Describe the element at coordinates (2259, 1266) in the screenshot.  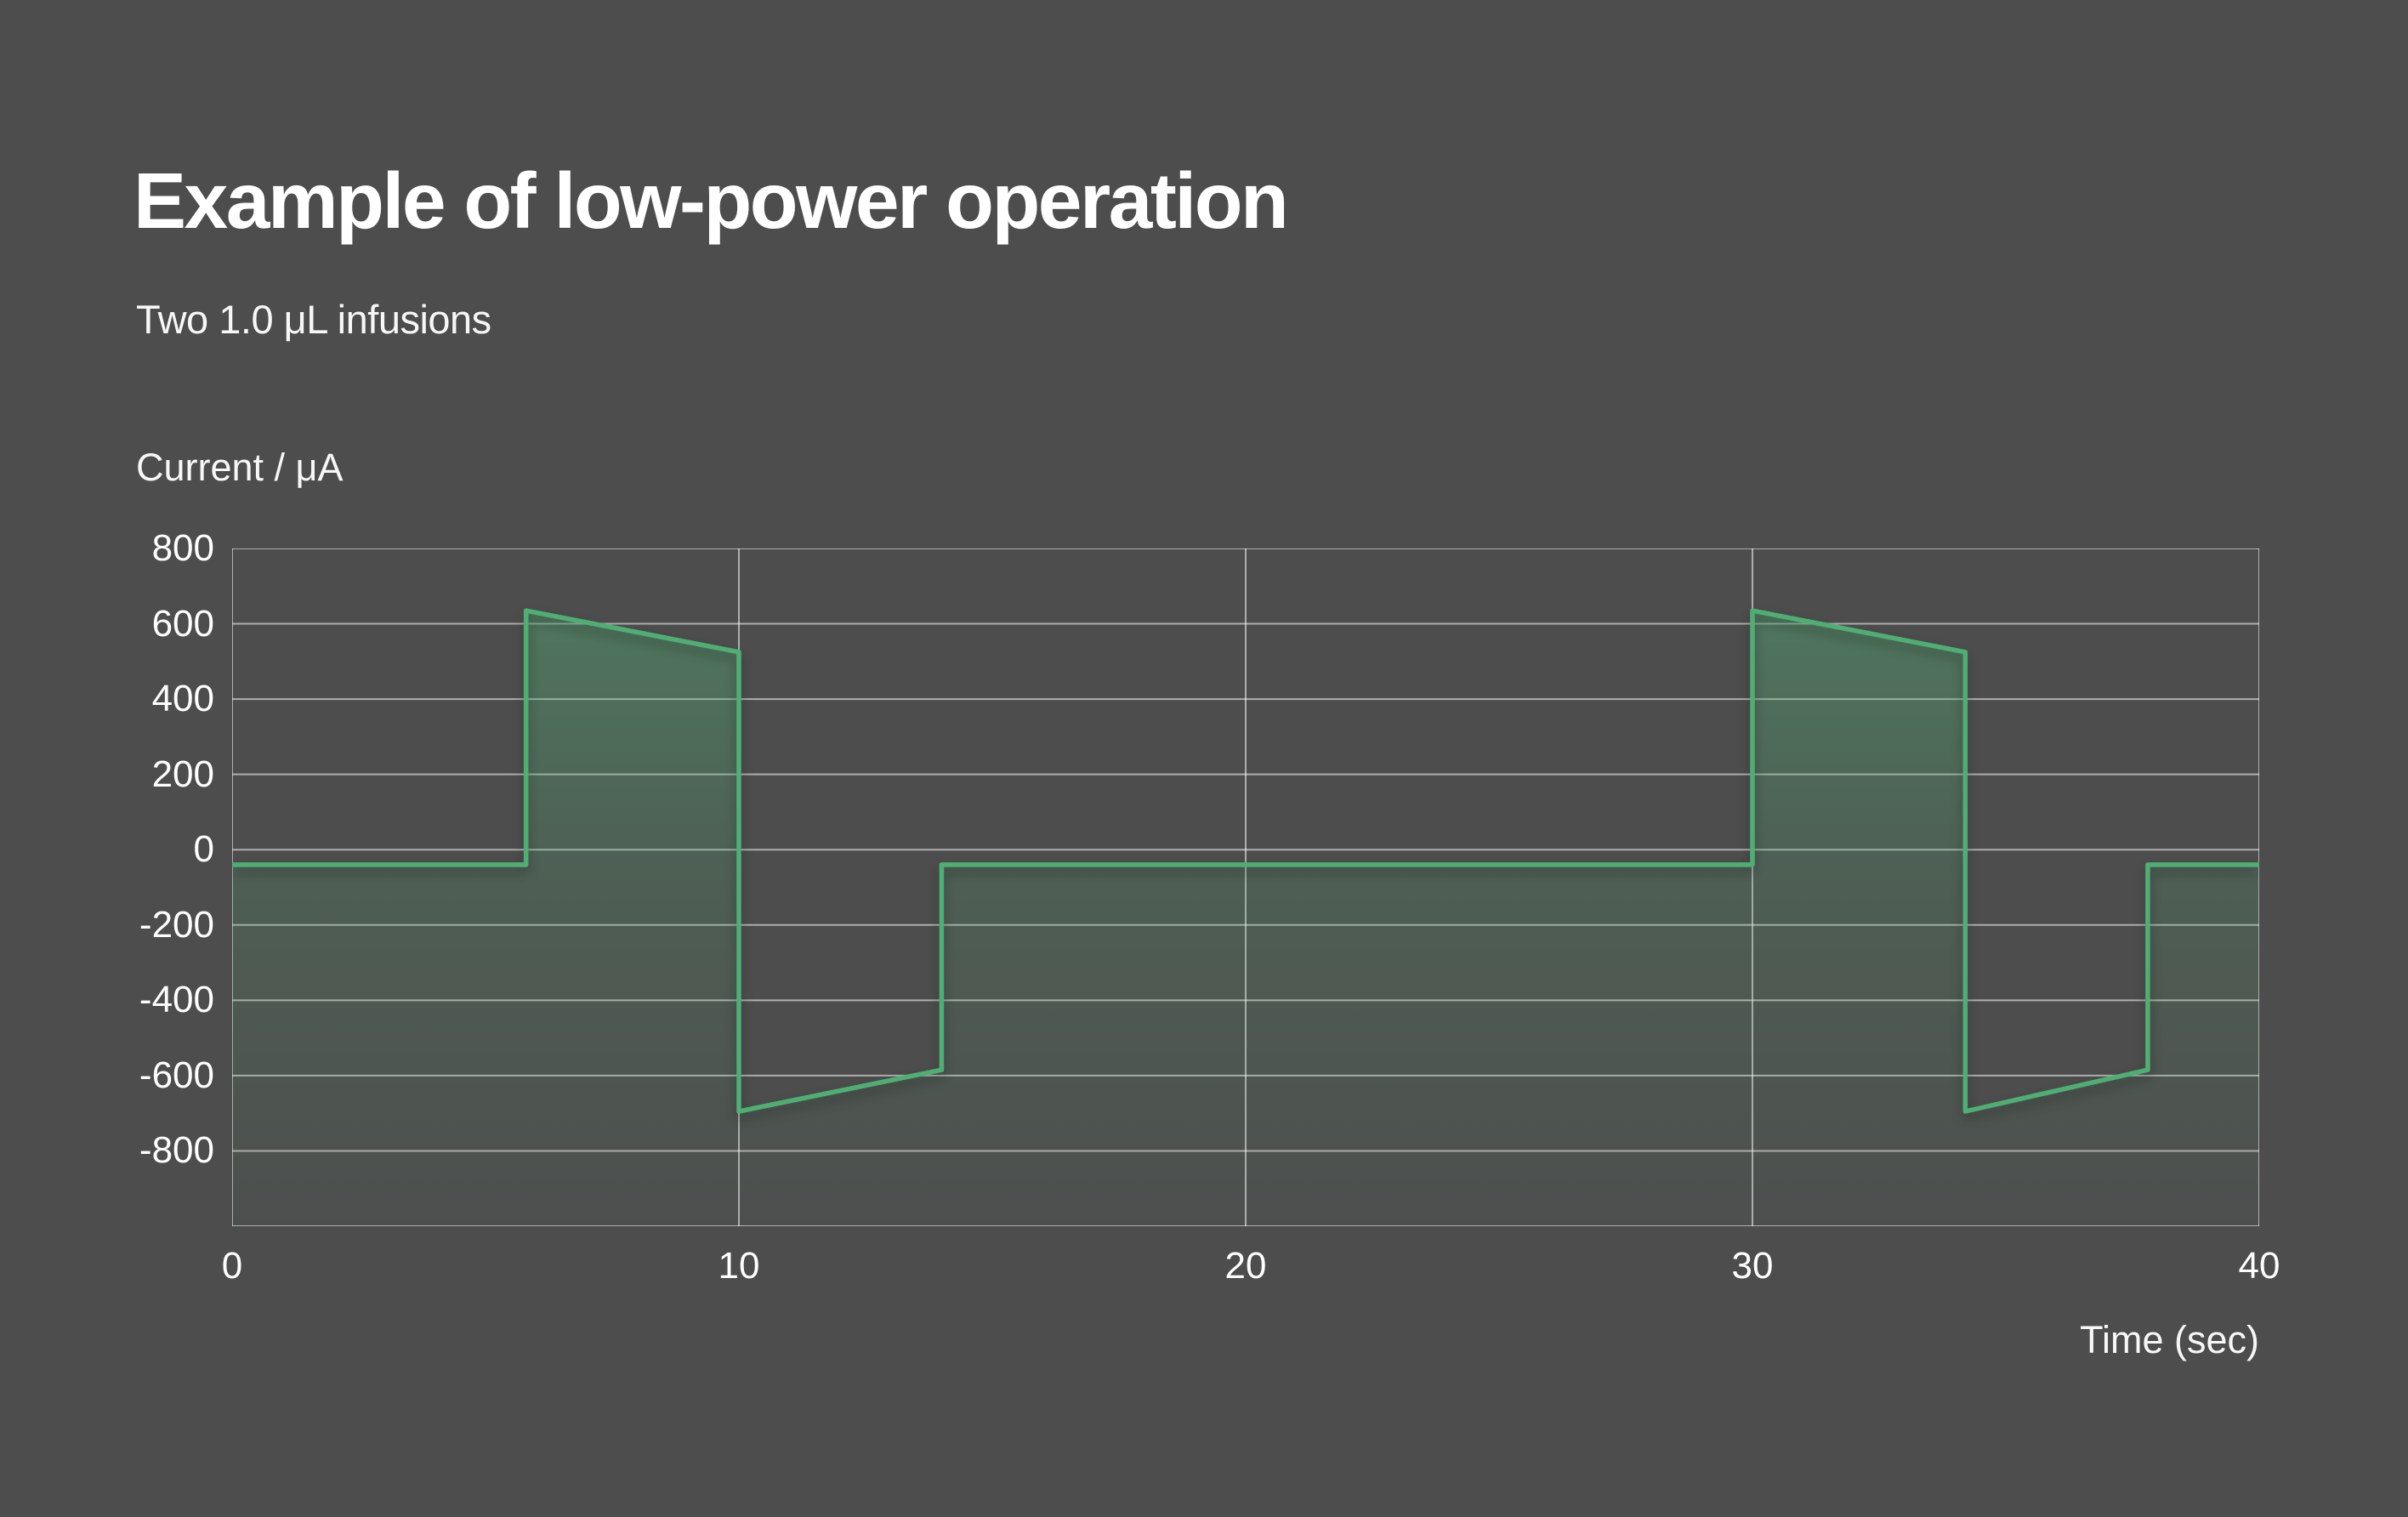
I see `x-tick-label-40: 40` at that location.